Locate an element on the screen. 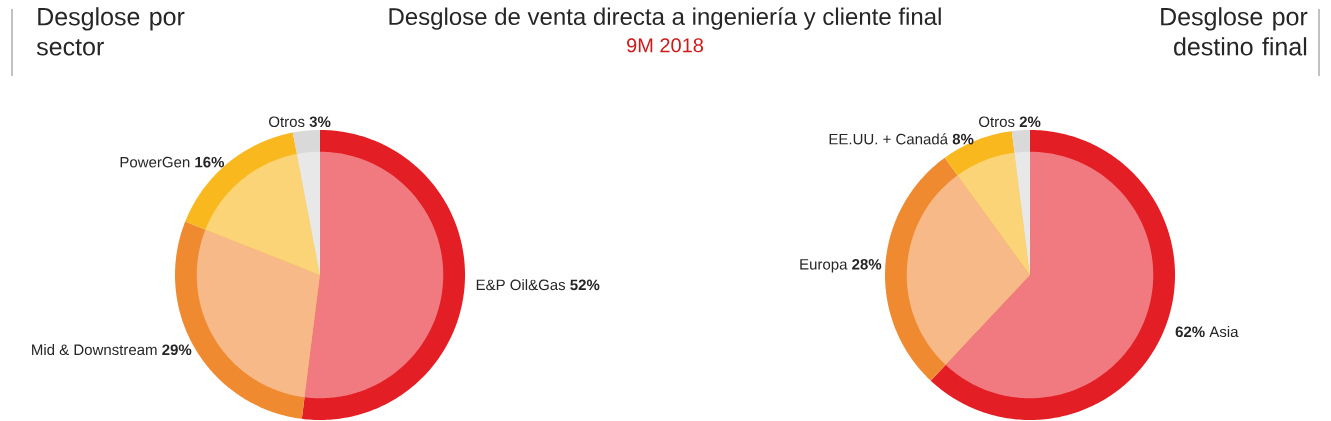  slice-label: EE.UU. + Canadá is located at coordinates (889, 139).